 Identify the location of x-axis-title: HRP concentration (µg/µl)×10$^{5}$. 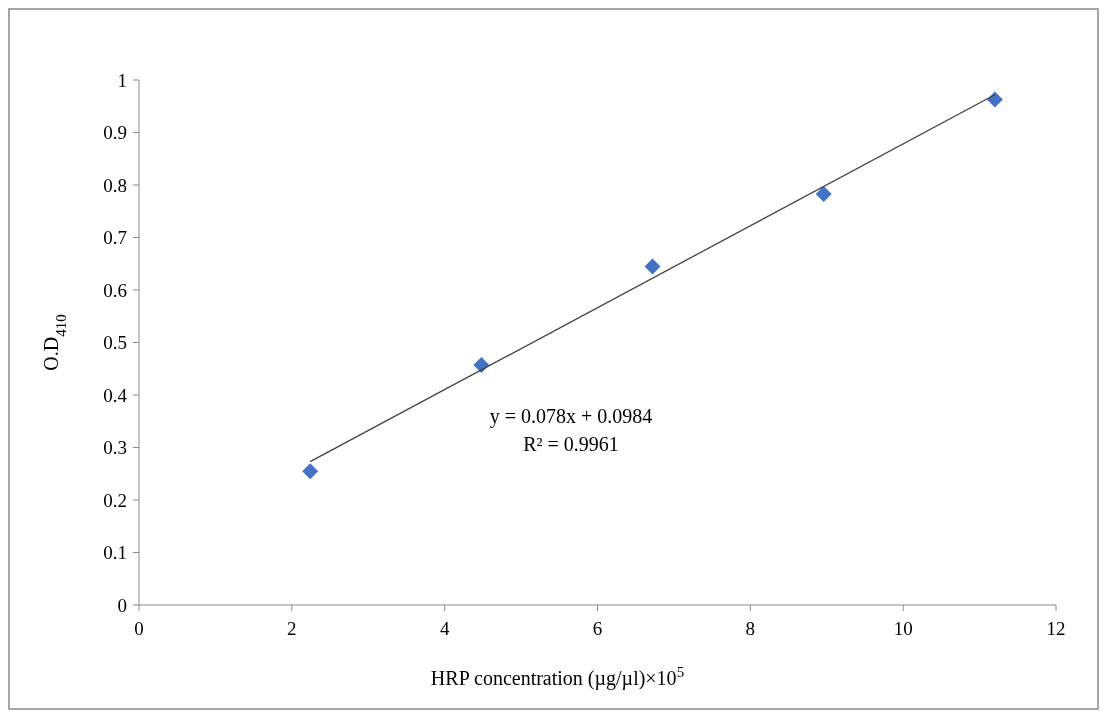
(557, 677).